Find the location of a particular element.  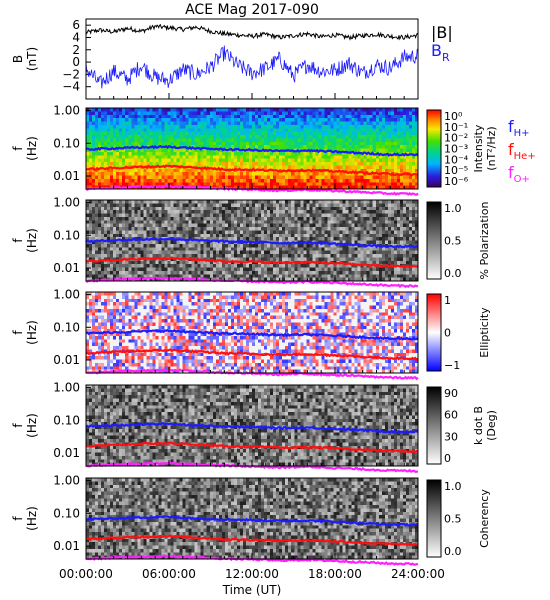

legend-radial-label: BR is located at coordinates (440, 52).